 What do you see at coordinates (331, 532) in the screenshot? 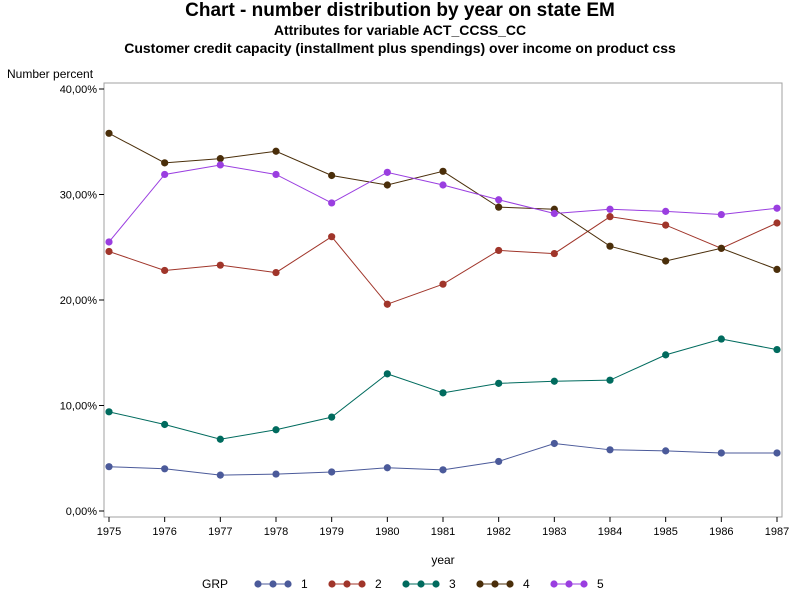
I see `x-tick-label: 1979` at bounding box center [331, 532].